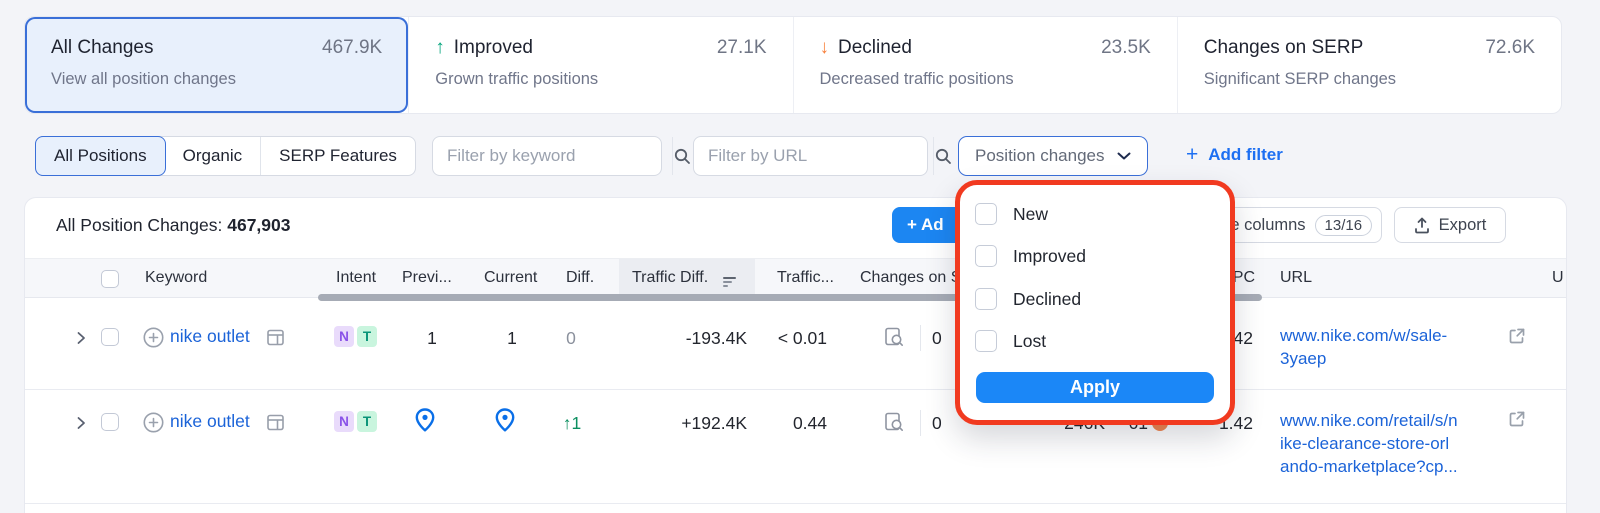  Describe the element at coordinates (741, 47) in the screenshot. I see `card-value: 27.1K` at that location.